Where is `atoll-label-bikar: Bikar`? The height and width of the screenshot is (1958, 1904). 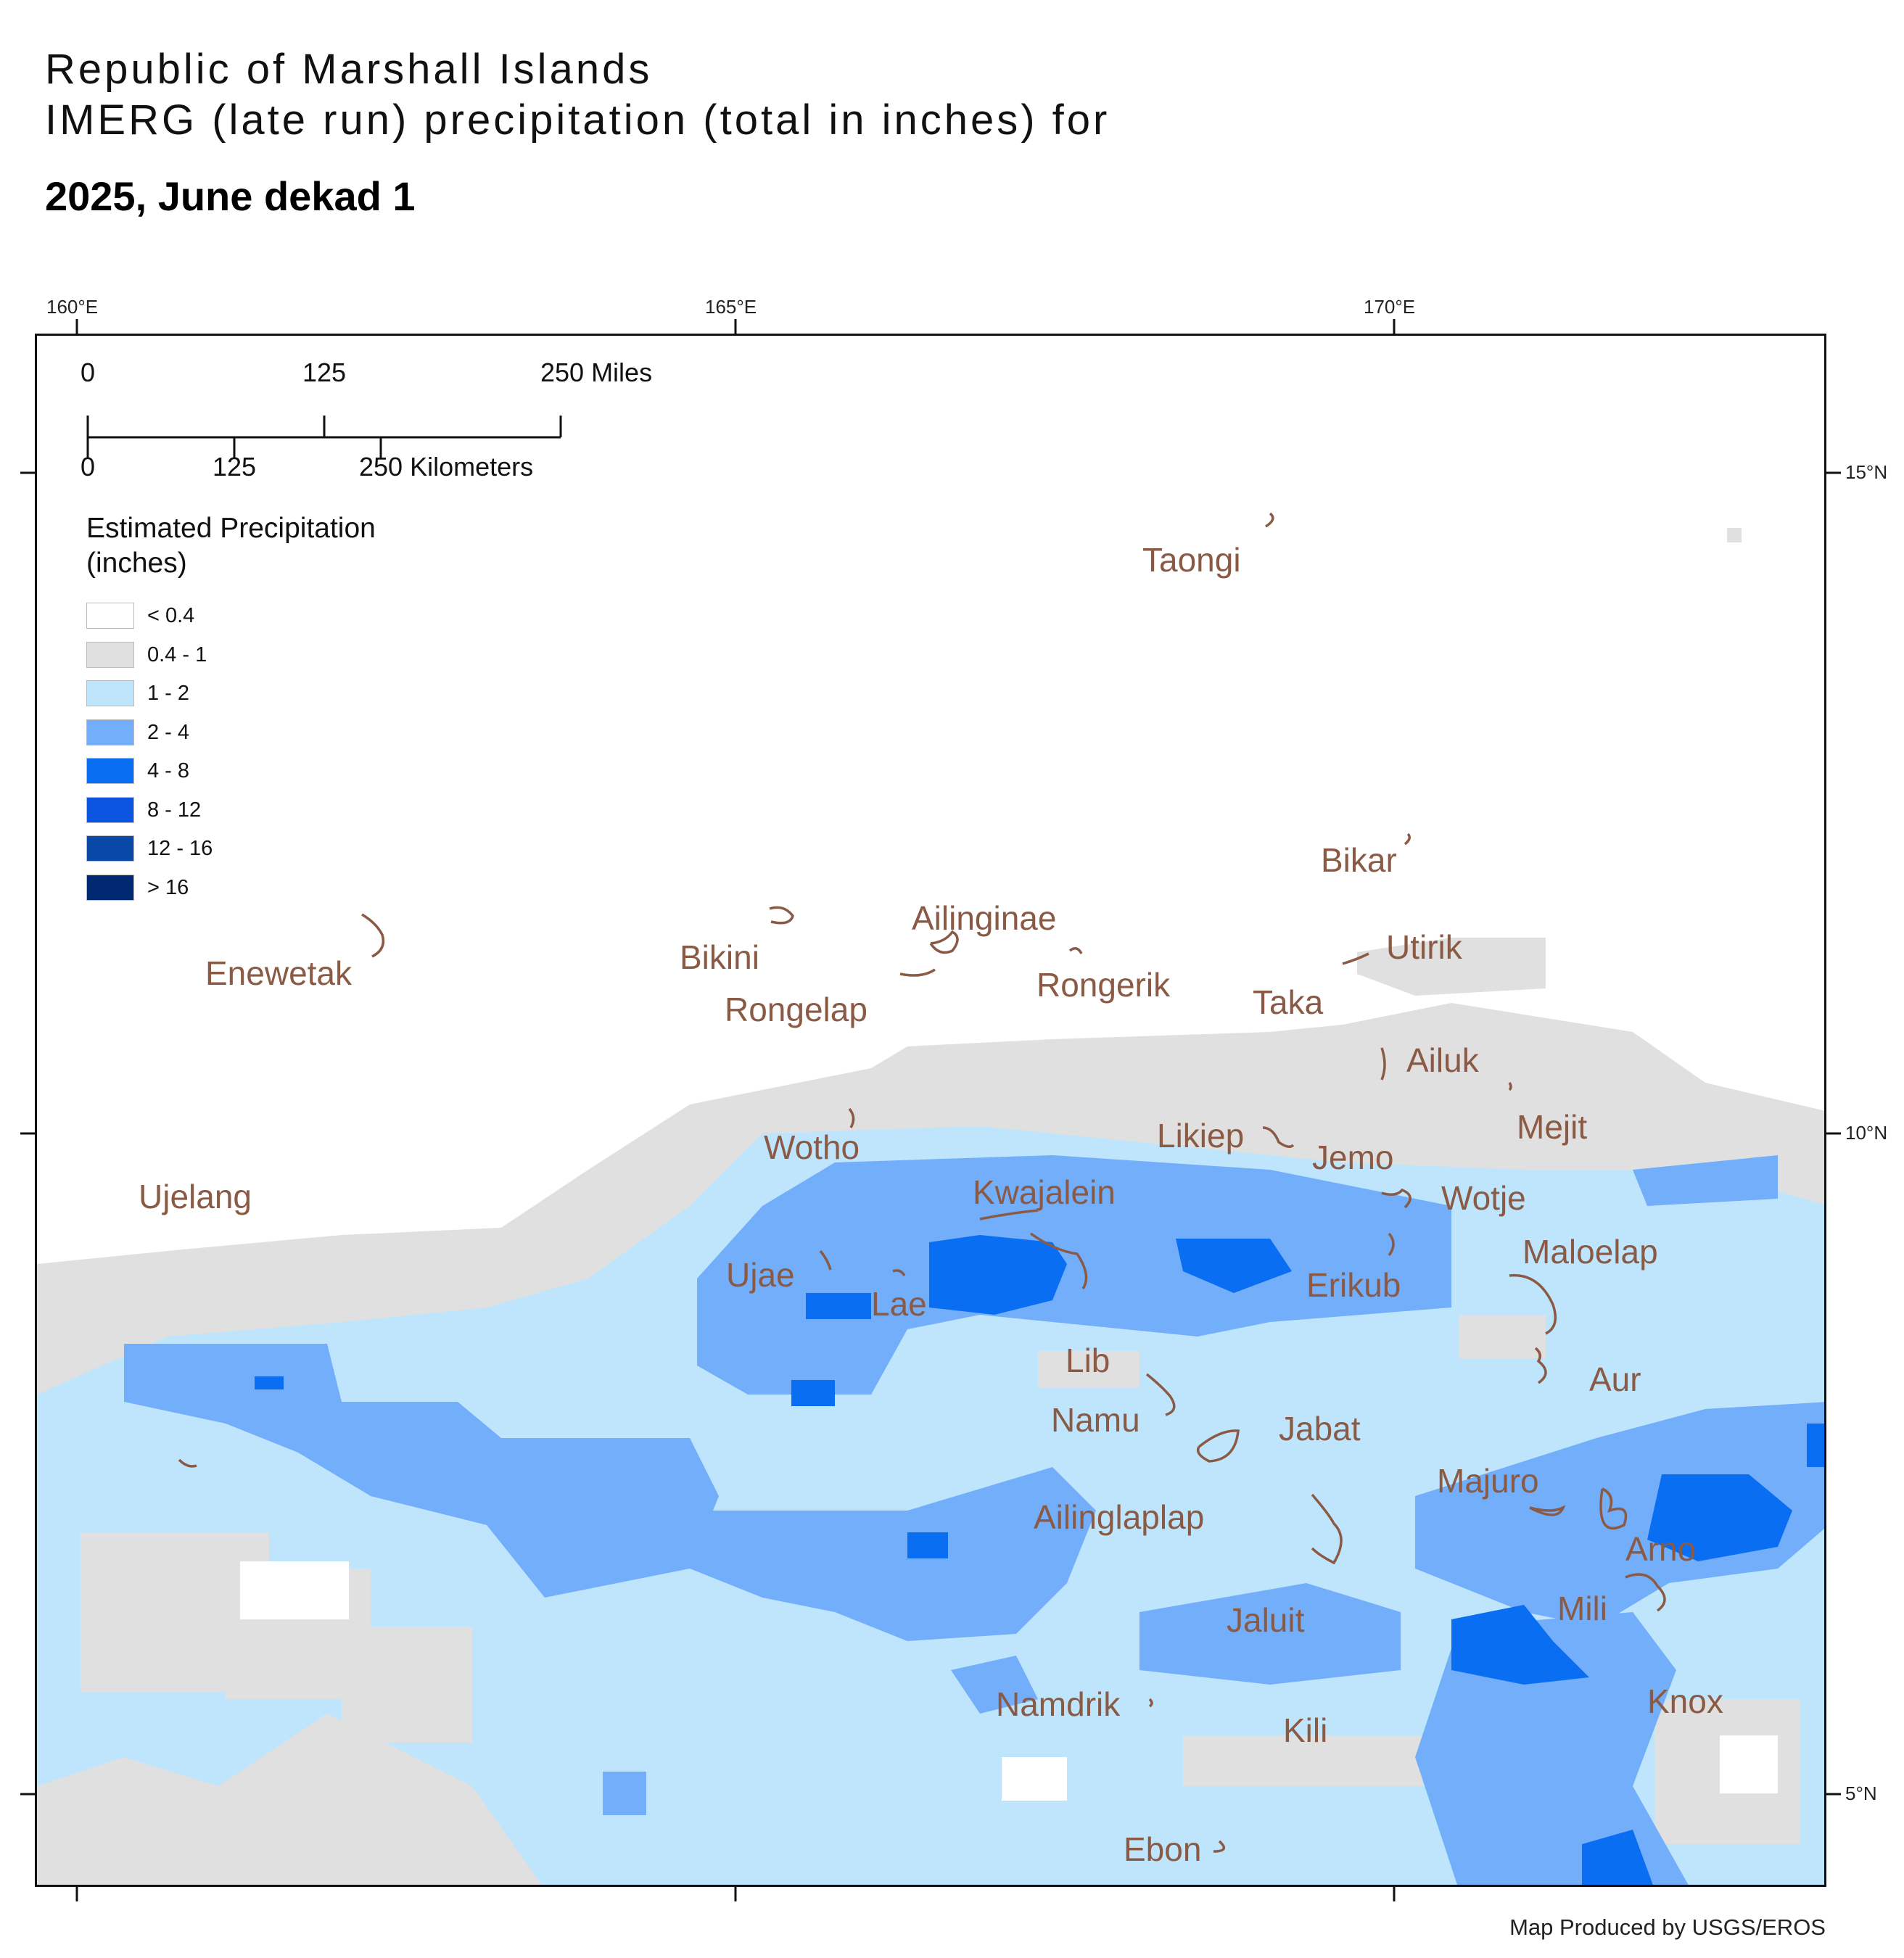 atoll-label-bikar: Bikar is located at coordinates (1359, 860).